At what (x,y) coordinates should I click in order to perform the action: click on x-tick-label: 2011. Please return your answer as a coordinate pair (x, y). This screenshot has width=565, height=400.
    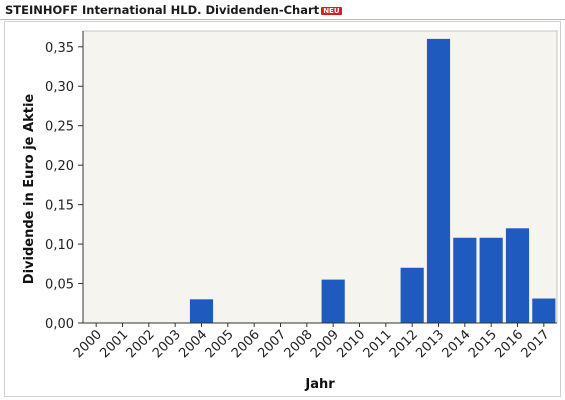
    Looking at the image, I should click on (378, 344).